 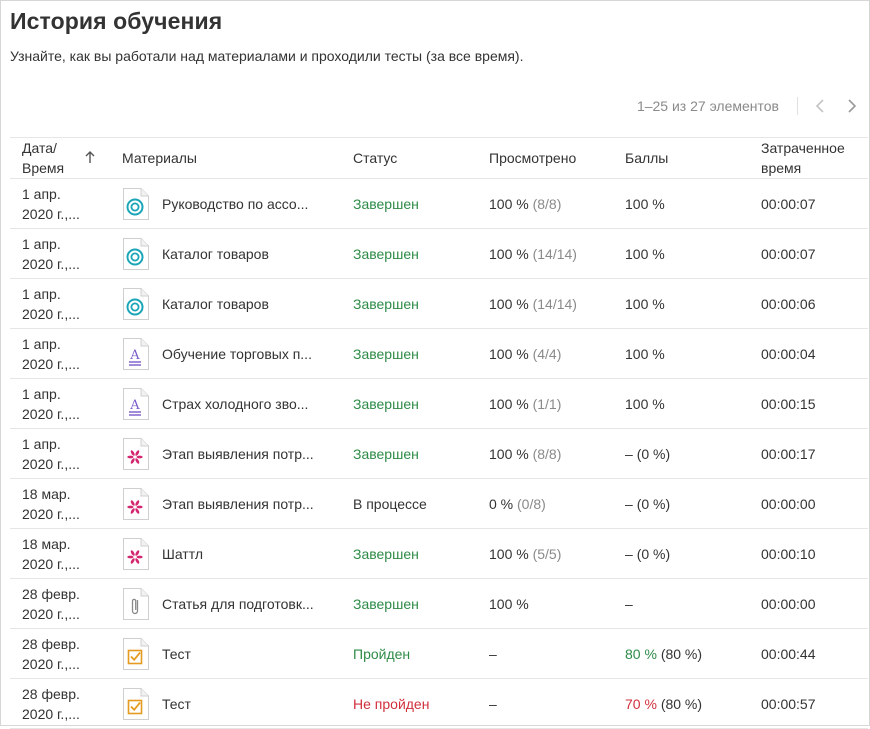 What do you see at coordinates (820, 106) in the screenshot?
I see `pager-prev-button` at bounding box center [820, 106].